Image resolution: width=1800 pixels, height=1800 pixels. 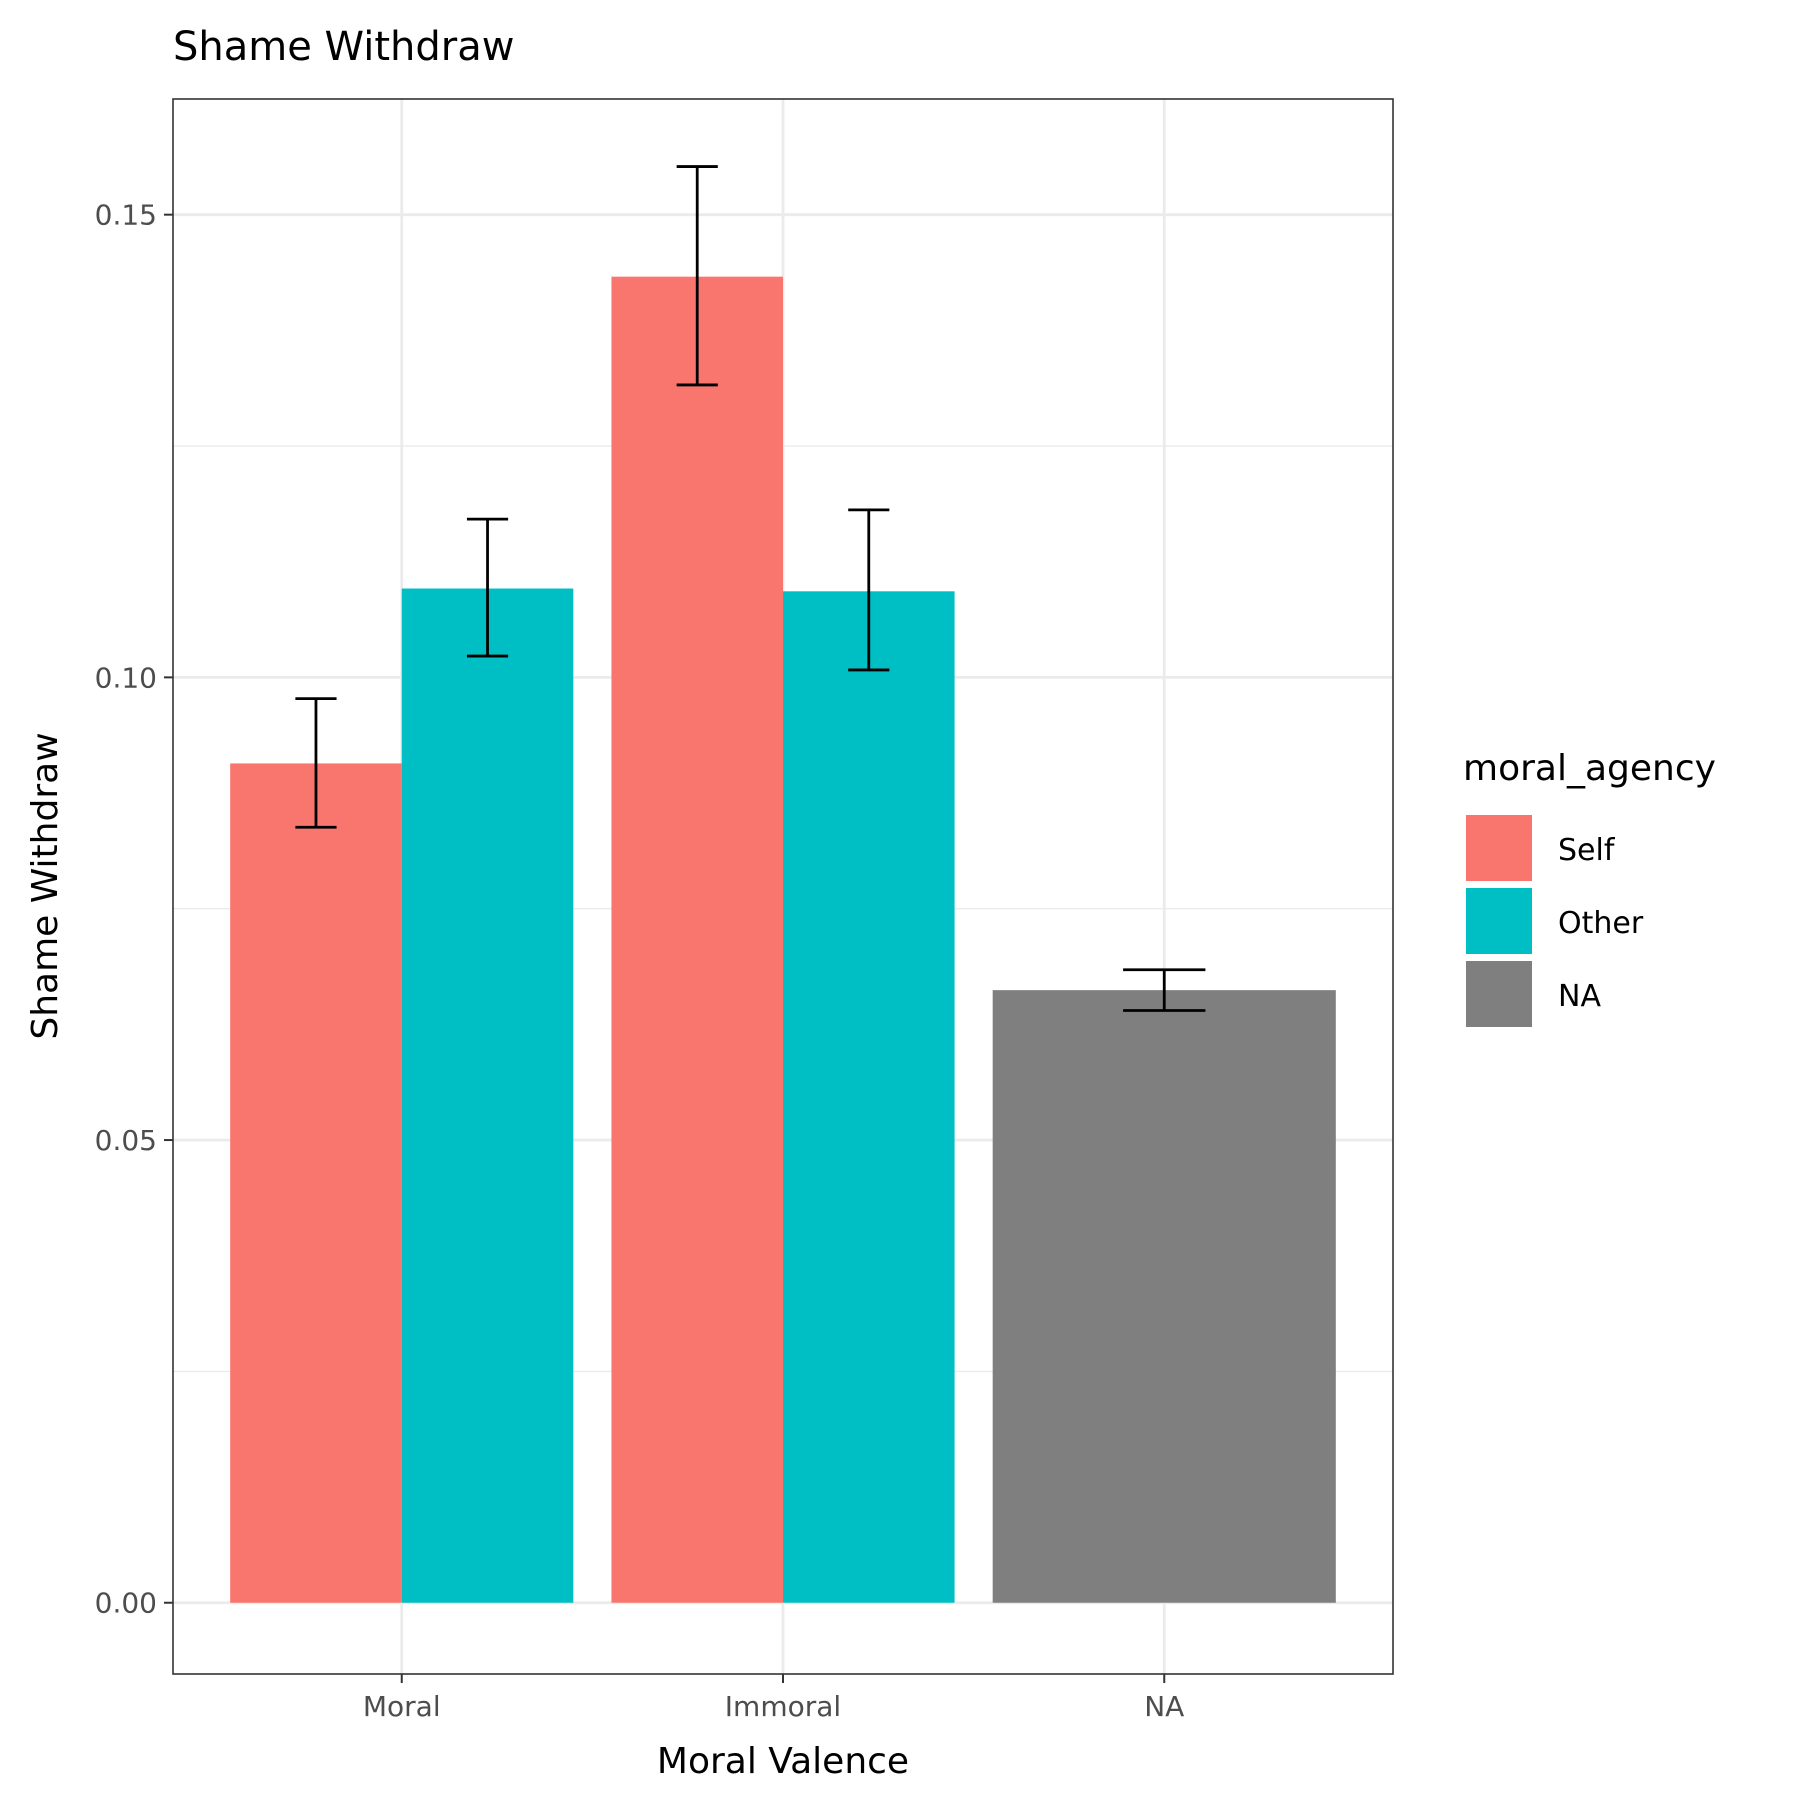 I want to click on legend-title: moral_agency, so click(x=1589, y=768).